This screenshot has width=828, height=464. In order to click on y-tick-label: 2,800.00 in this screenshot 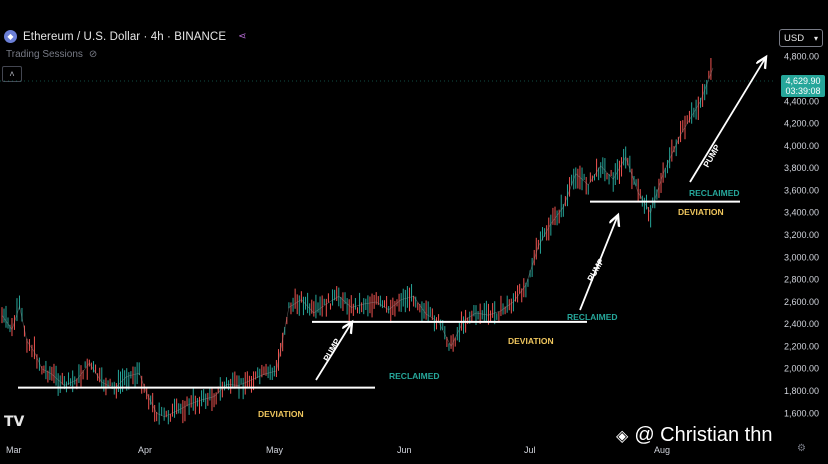, I will do `click(801, 280)`.